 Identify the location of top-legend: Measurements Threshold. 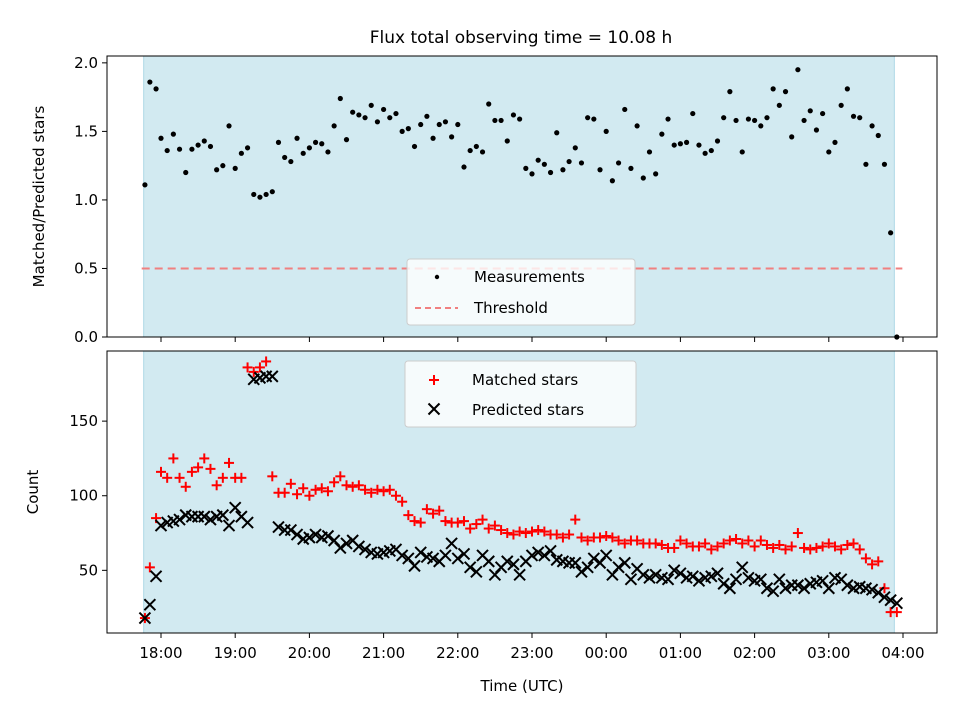
(521, 292).